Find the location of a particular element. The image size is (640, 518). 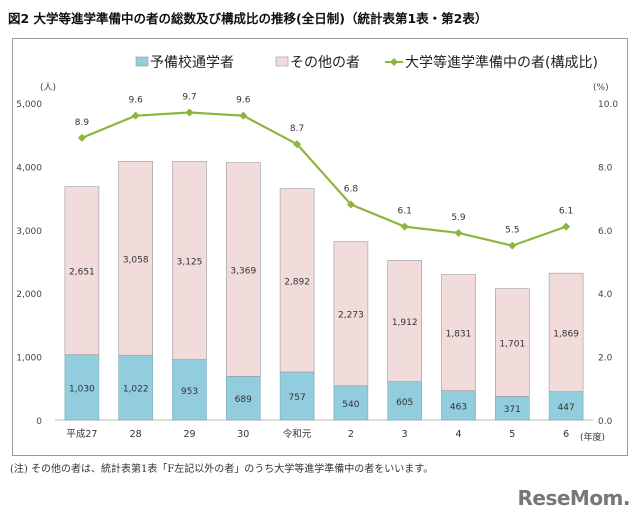

y-right-tick-label: 8.0 is located at coordinates (605, 168).